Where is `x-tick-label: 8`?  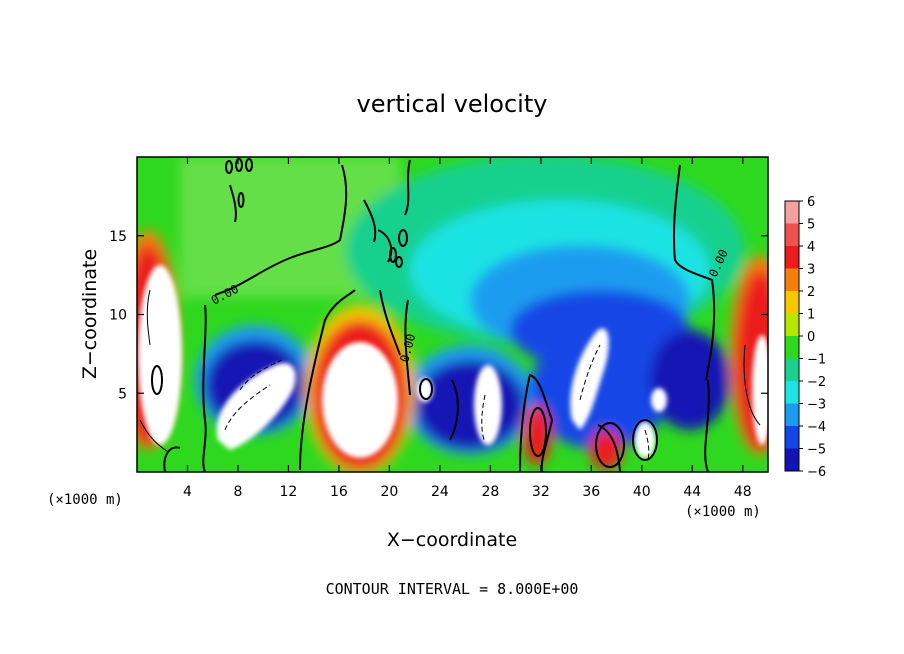
x-tick-label: 8 is located at coordinates (237, 492).